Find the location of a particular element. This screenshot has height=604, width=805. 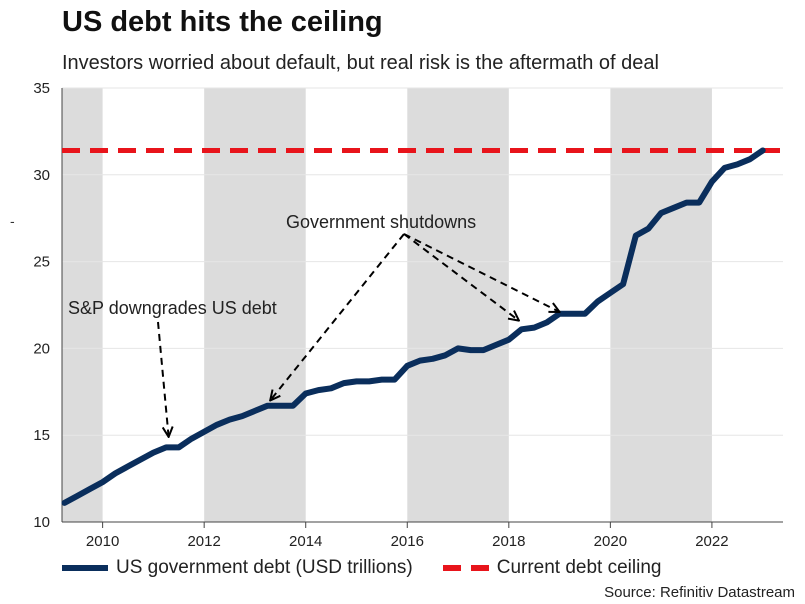

x-tick-label: 2016 is located at coordinates (407, 541).